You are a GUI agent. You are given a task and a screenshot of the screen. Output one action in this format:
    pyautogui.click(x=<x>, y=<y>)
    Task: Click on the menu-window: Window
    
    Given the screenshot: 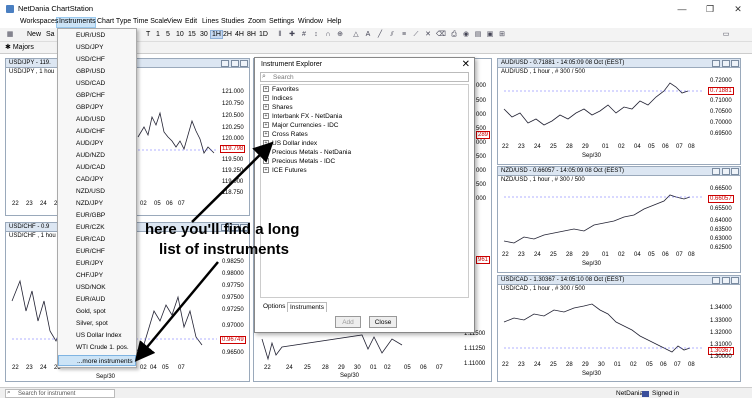 What is the action you would take?
    pyautogui.click(x=310, y=21)
    